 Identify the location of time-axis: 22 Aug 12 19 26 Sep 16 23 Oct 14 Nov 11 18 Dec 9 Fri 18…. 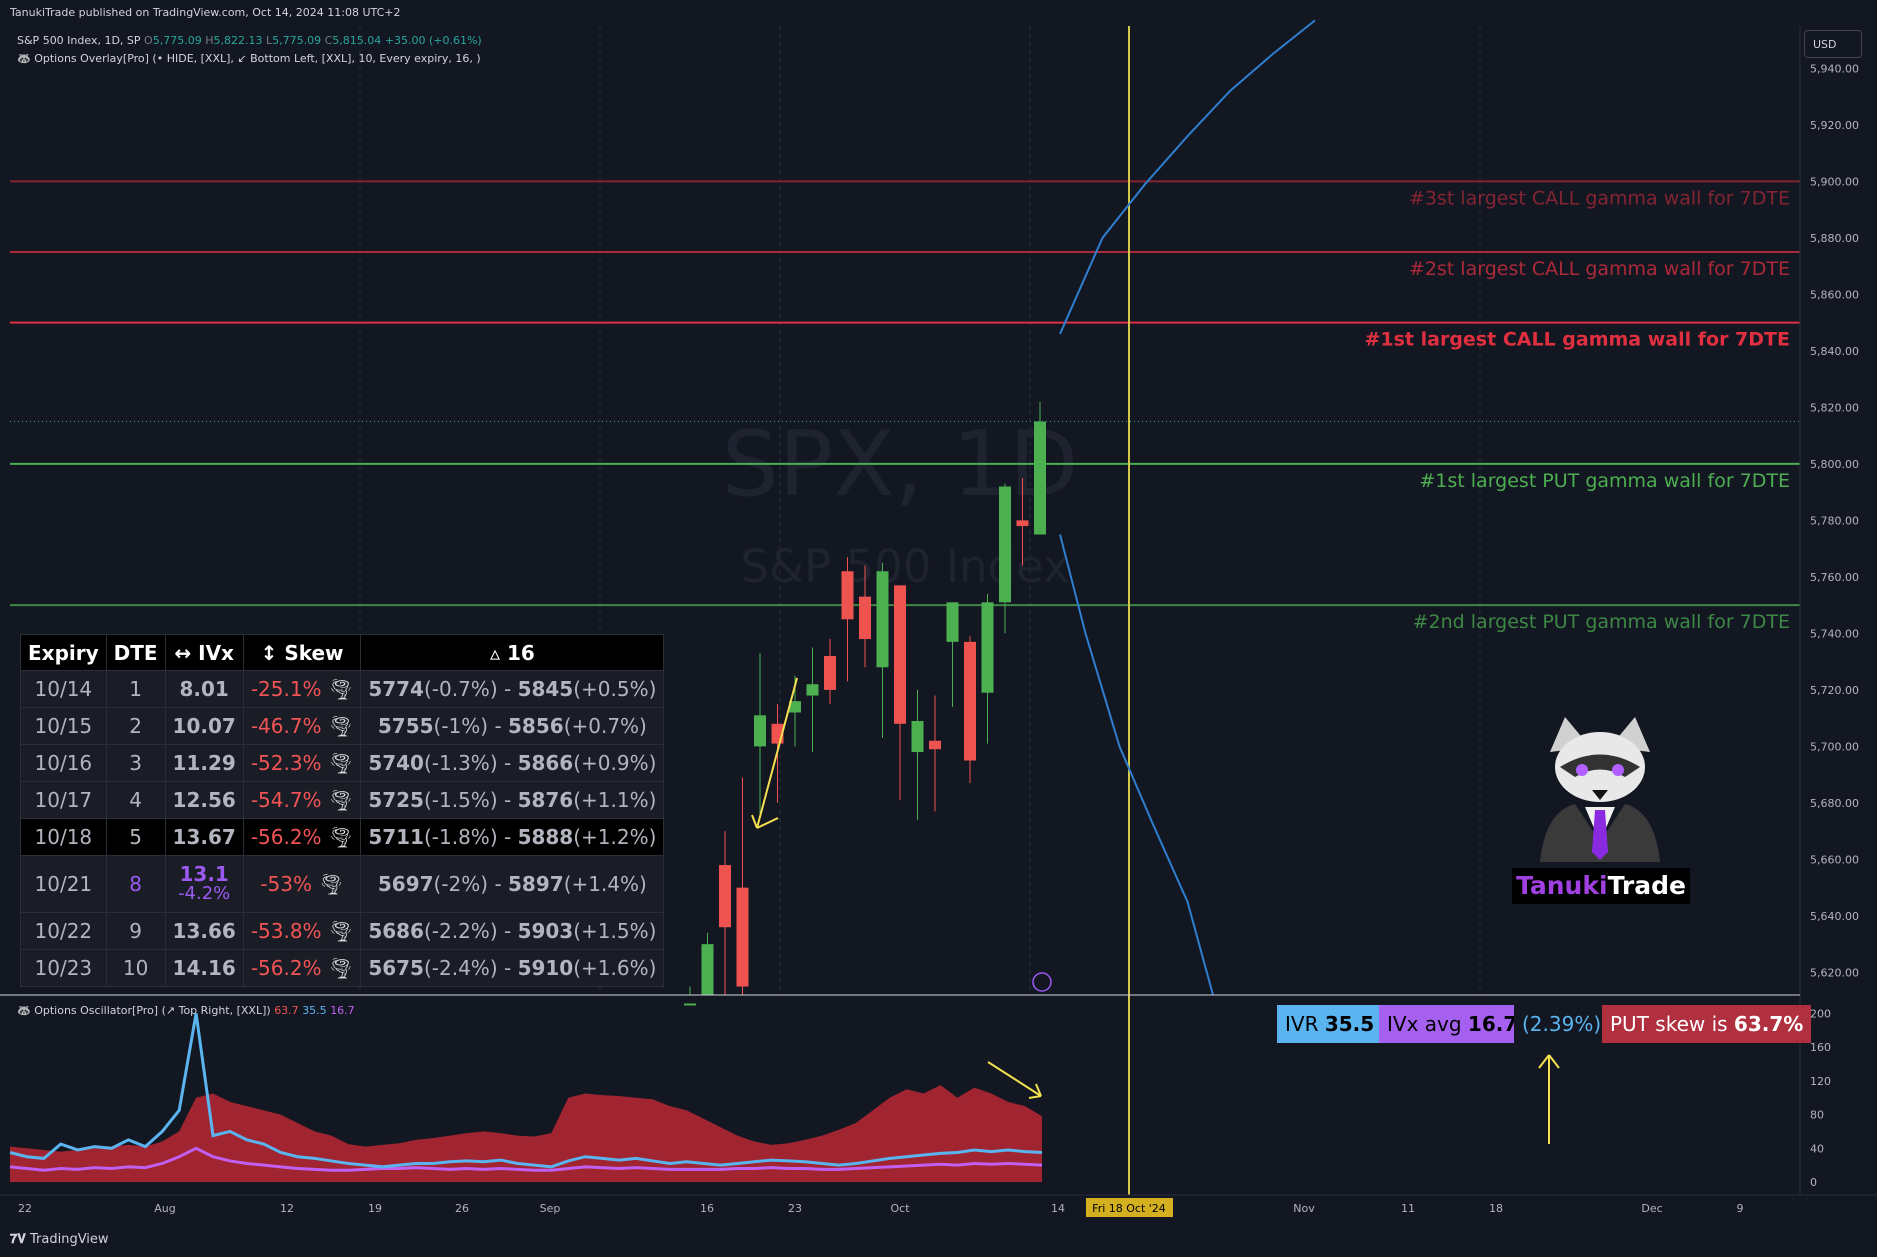
(938, 1205).